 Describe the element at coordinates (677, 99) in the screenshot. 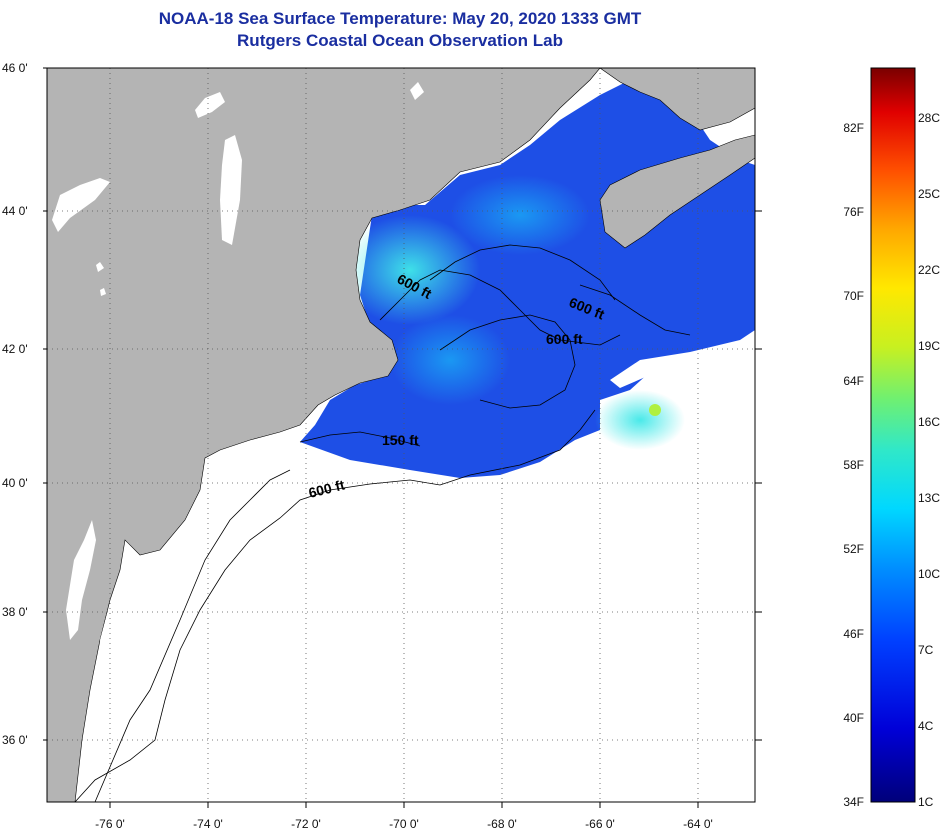

I see `land-canada-north` at that location.